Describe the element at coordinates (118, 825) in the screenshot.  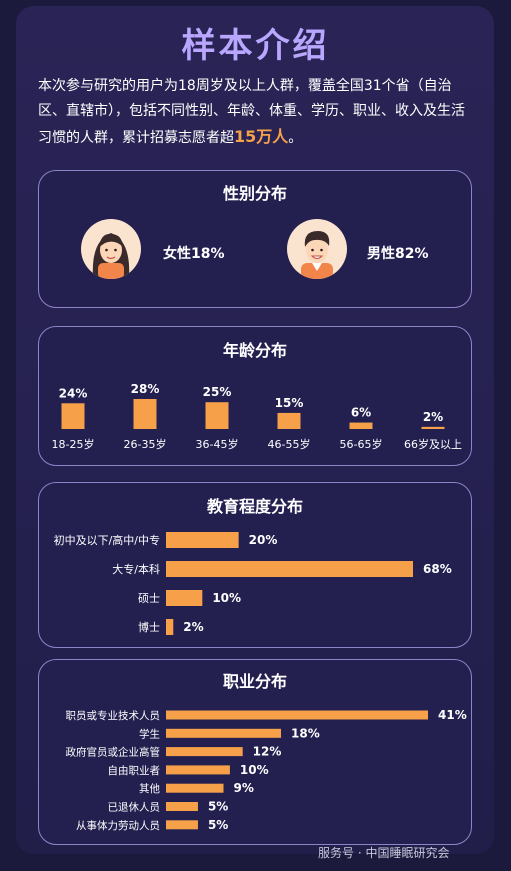
I see `occupation-category-label: 从事体力劳动人员` at that location.